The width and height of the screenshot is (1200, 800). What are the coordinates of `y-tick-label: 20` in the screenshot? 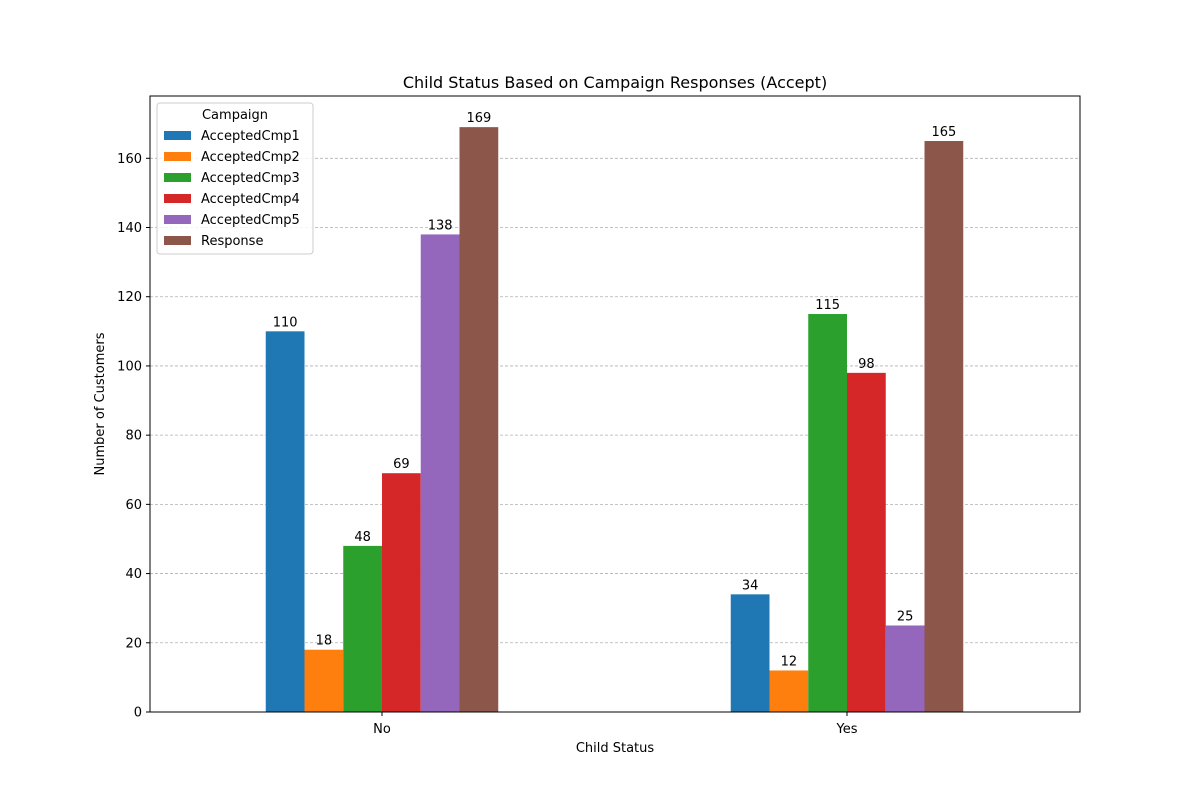 It's located at (133, 643).